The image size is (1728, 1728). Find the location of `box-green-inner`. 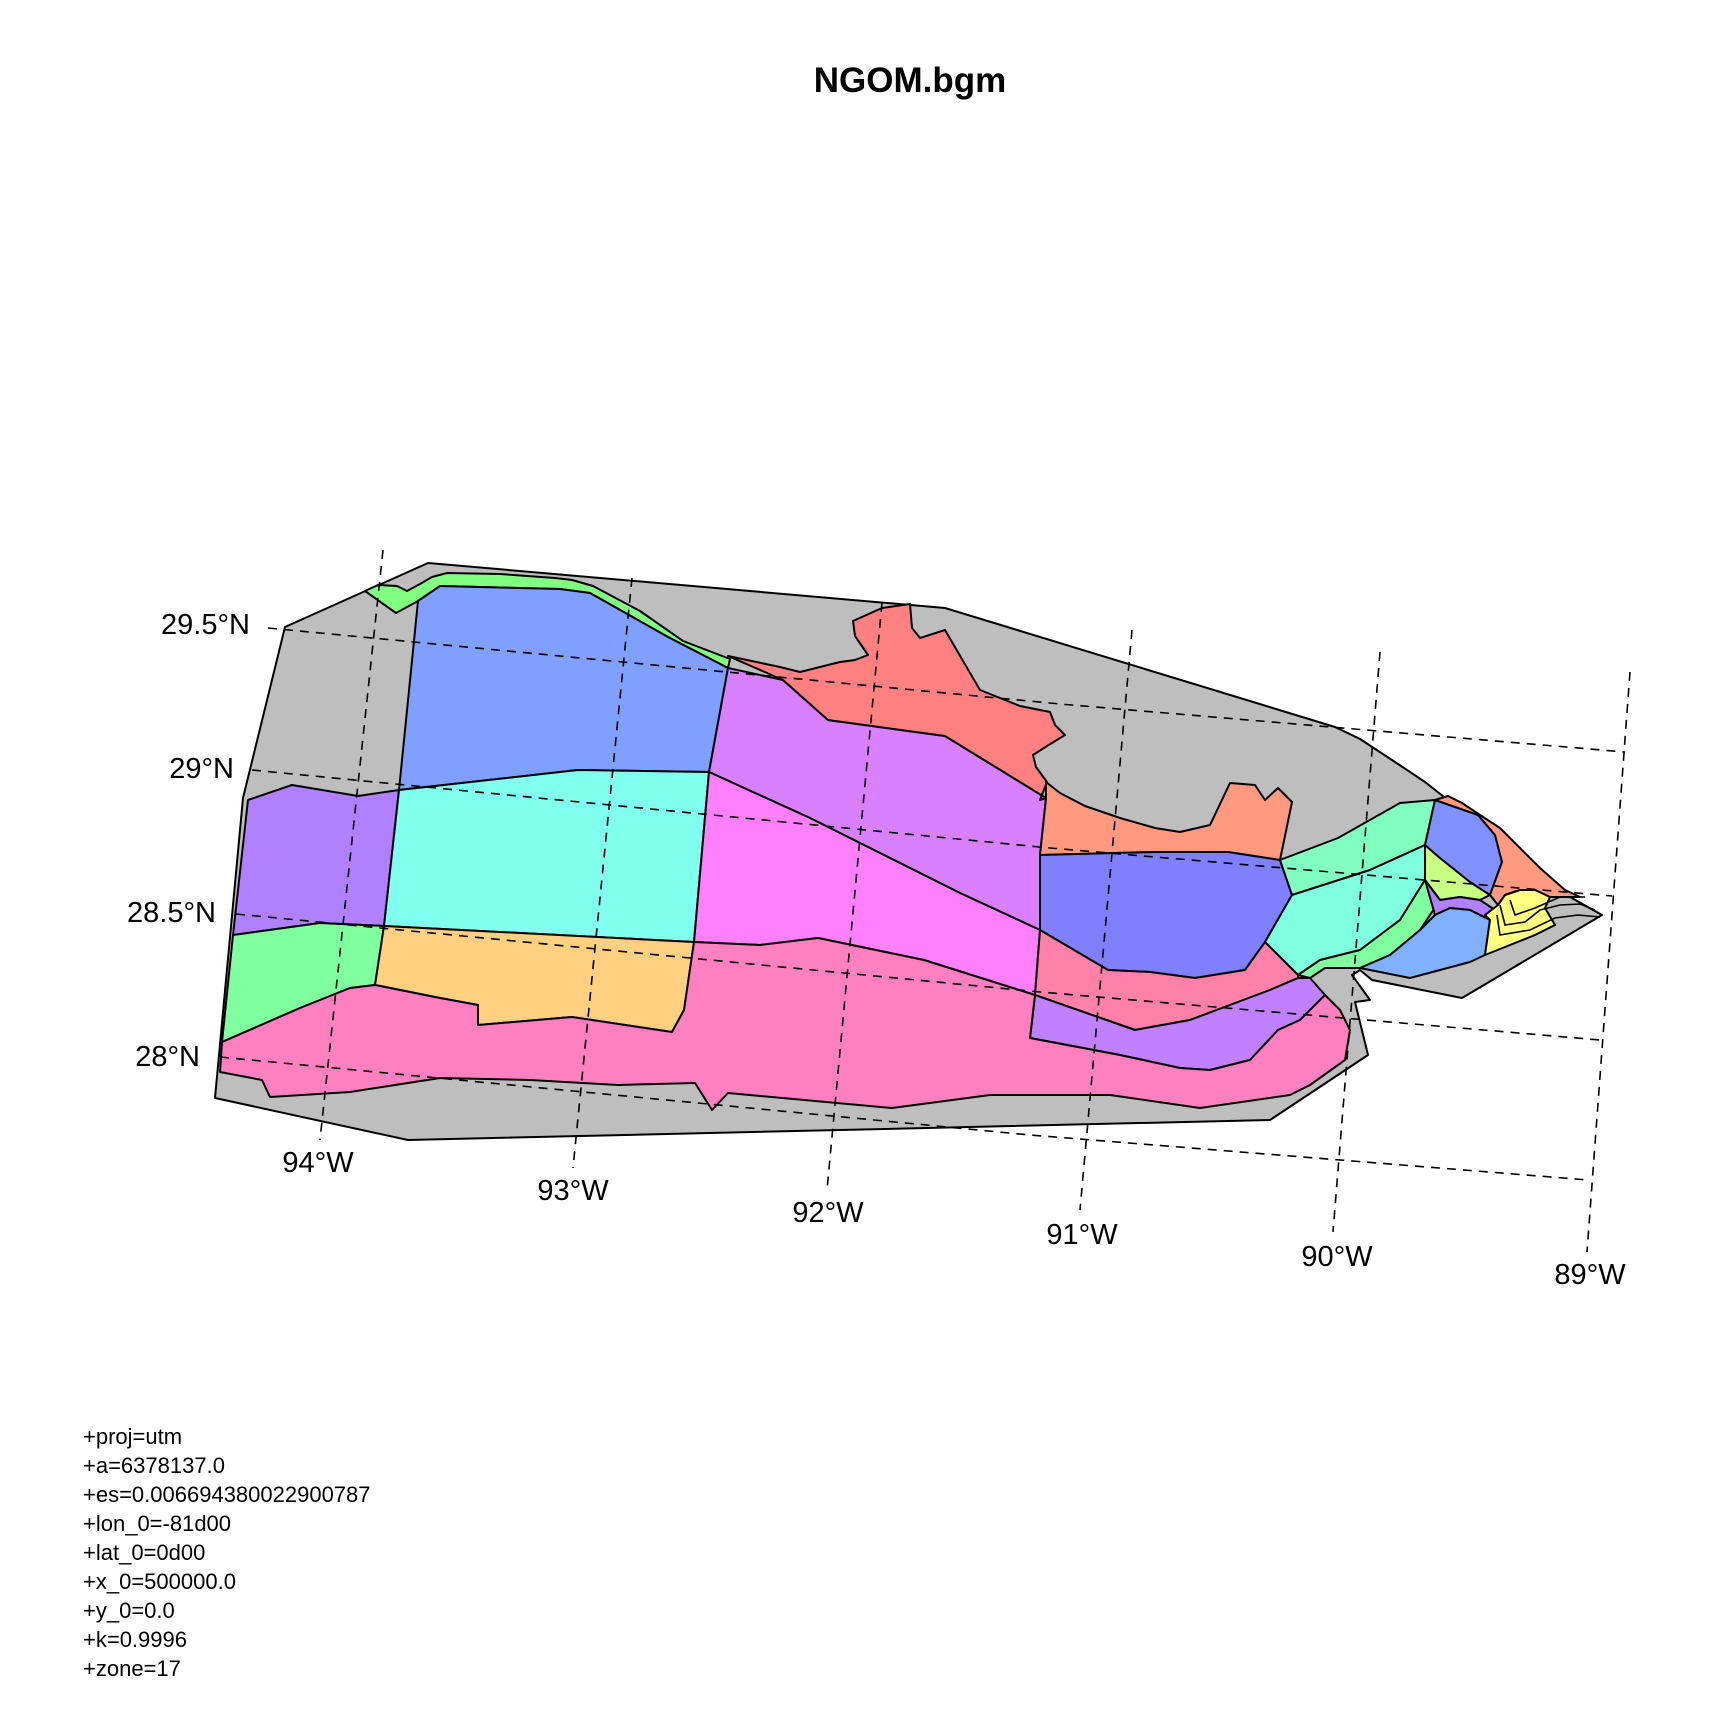

box-green-inner is located at coordinates (1369, 929).